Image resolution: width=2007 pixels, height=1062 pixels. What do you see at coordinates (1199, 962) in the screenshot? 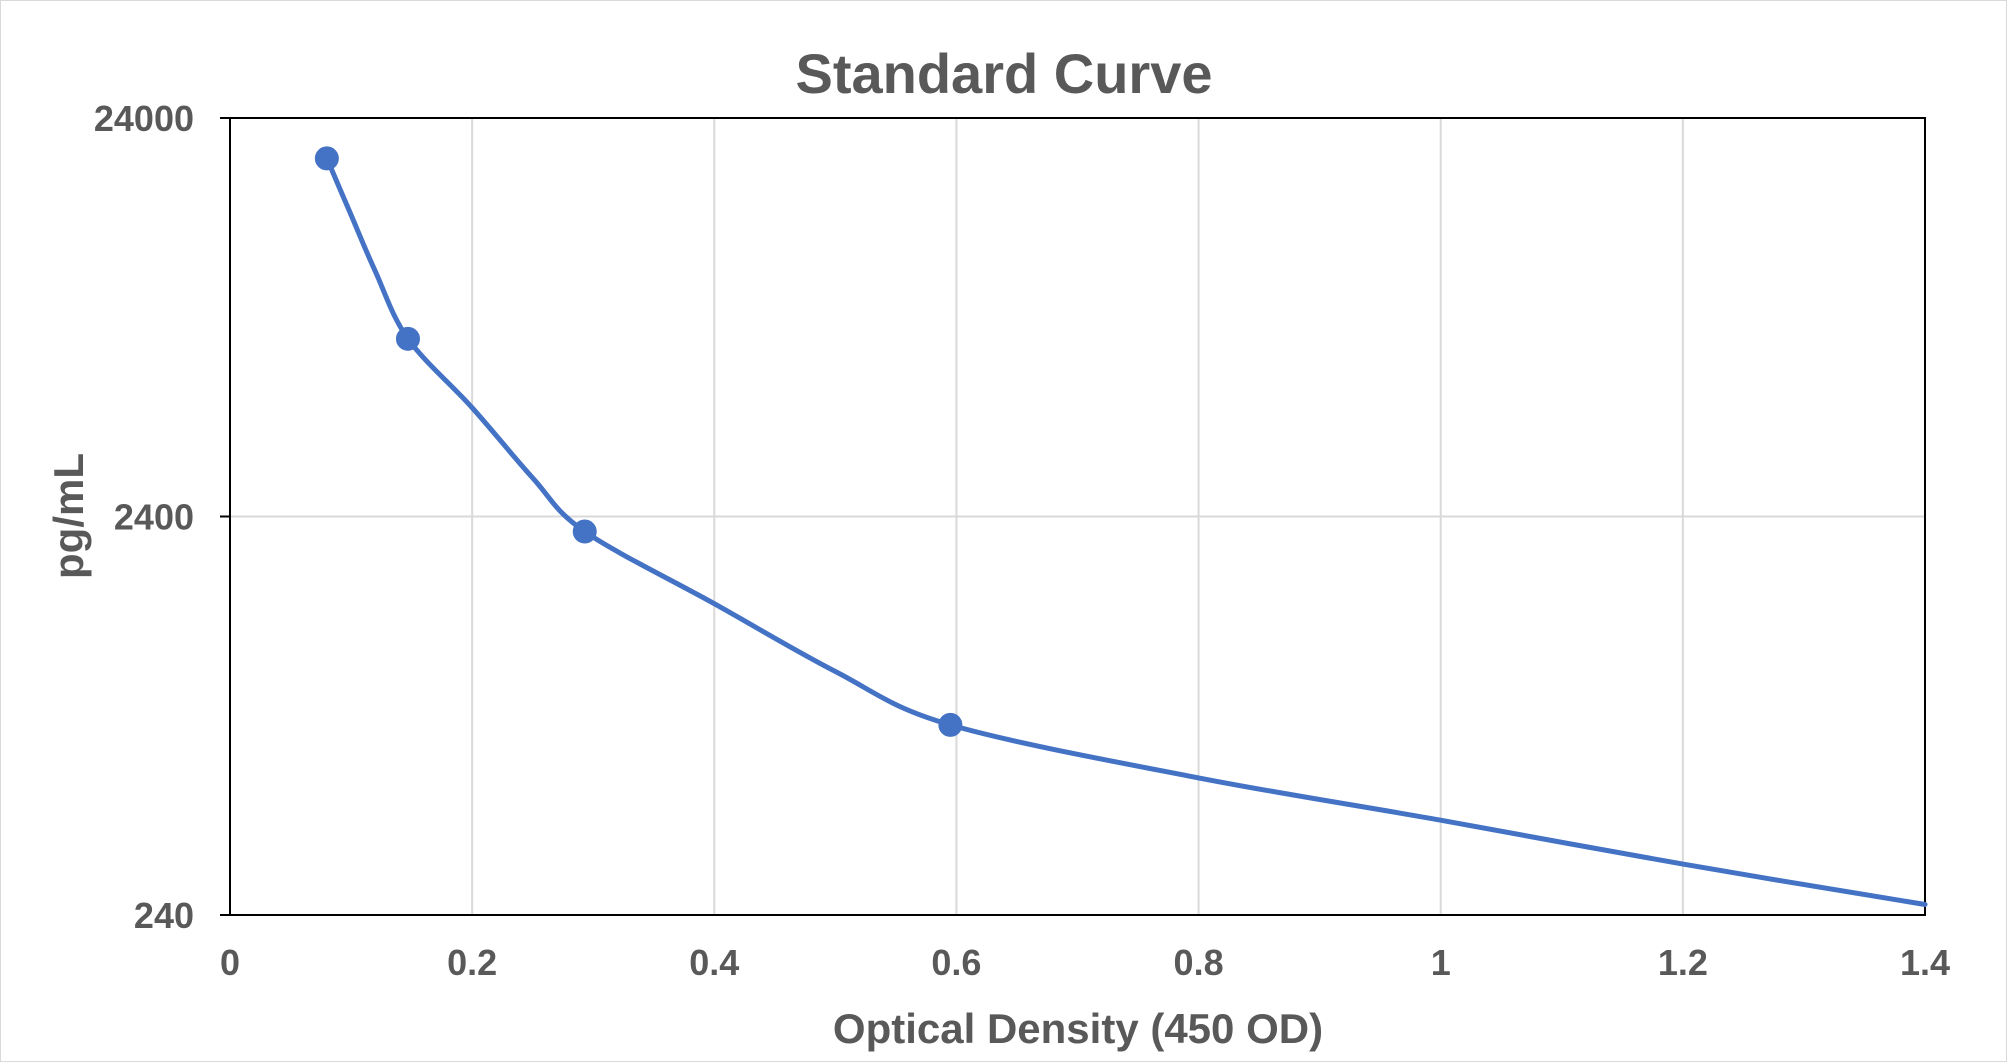
I see `x-tick-label: 0.8` at bounding box center [1199, 962].